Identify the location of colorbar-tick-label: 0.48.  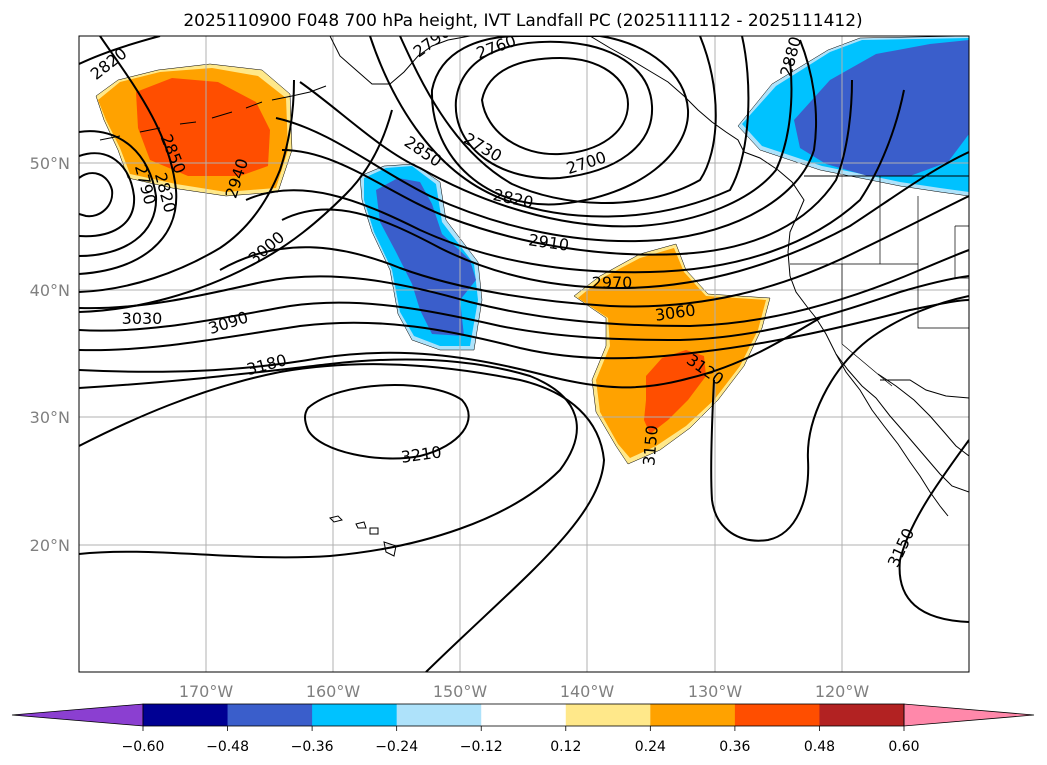
(819, 747).